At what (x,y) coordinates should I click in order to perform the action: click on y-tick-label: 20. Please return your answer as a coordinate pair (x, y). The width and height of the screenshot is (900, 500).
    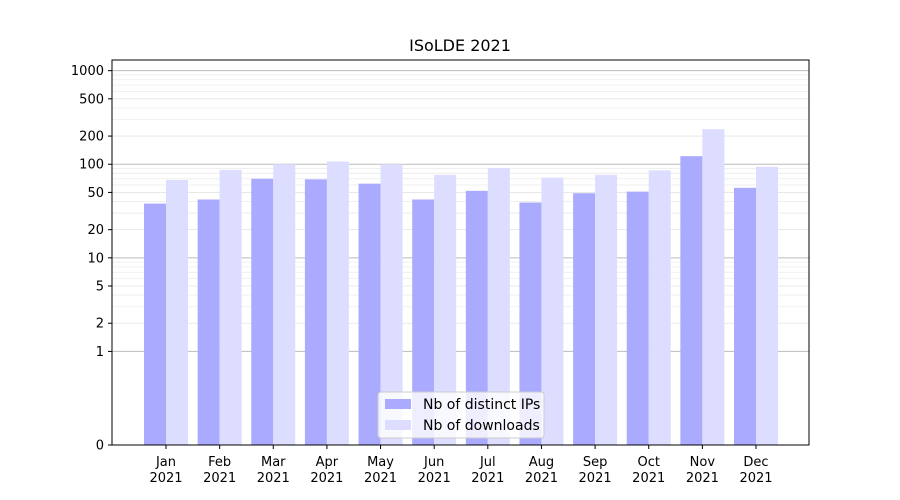
    Looking at the image, I should click on (95, 230).